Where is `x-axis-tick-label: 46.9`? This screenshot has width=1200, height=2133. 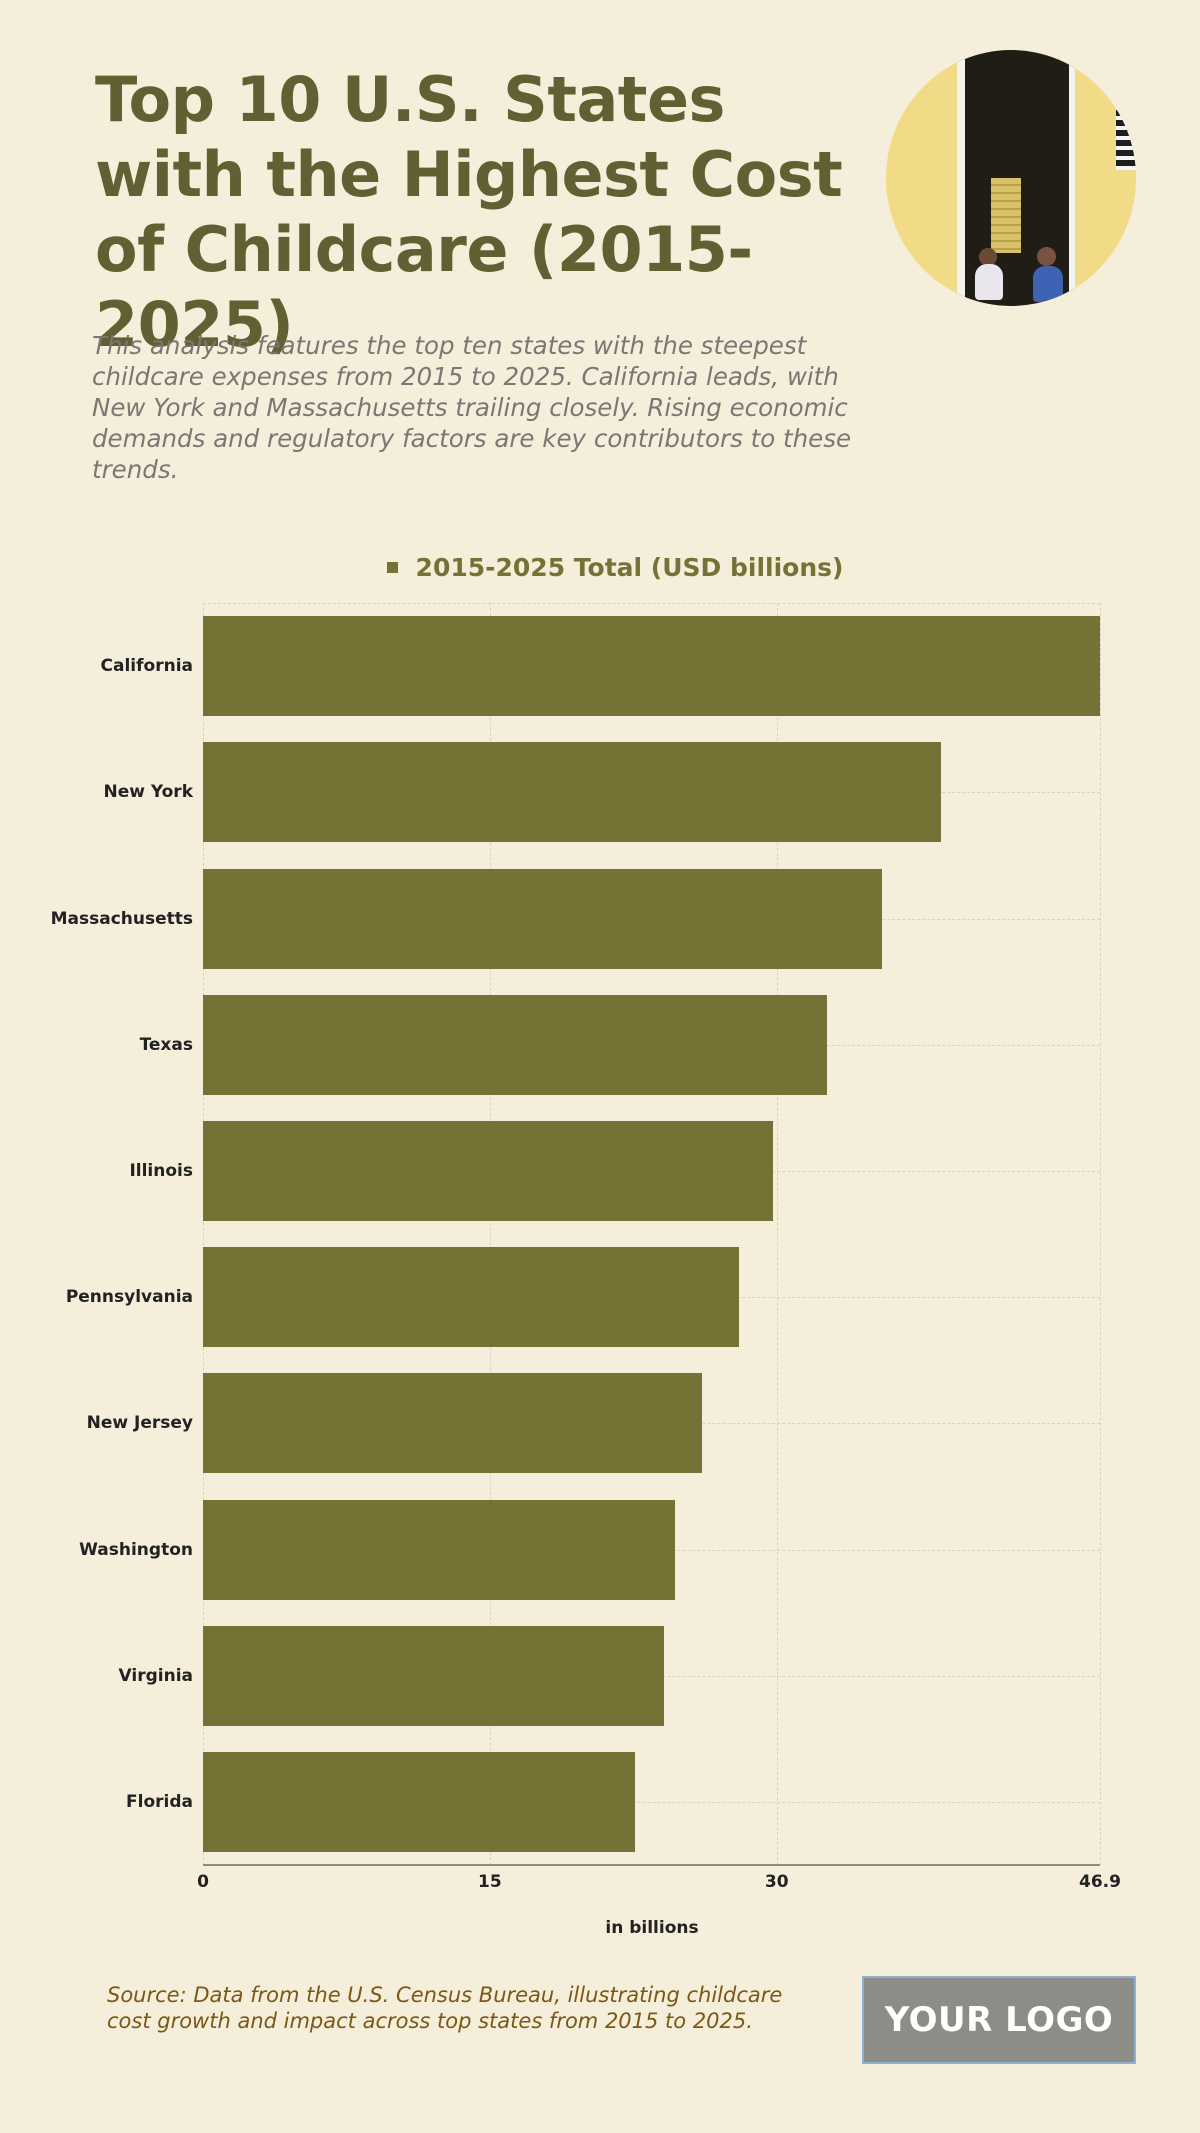 x-axis-tick-label: 46.9 is located at coordinates (1100, 1882).